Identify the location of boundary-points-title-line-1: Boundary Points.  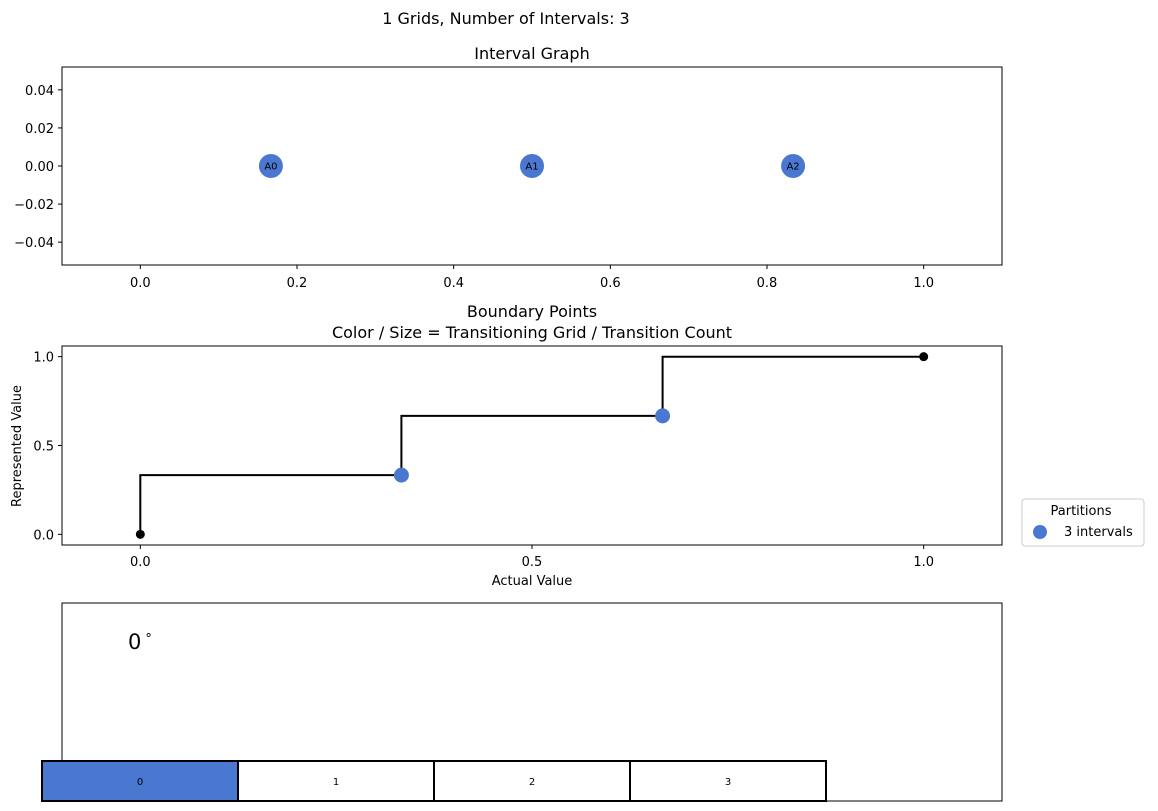
(532, 311).